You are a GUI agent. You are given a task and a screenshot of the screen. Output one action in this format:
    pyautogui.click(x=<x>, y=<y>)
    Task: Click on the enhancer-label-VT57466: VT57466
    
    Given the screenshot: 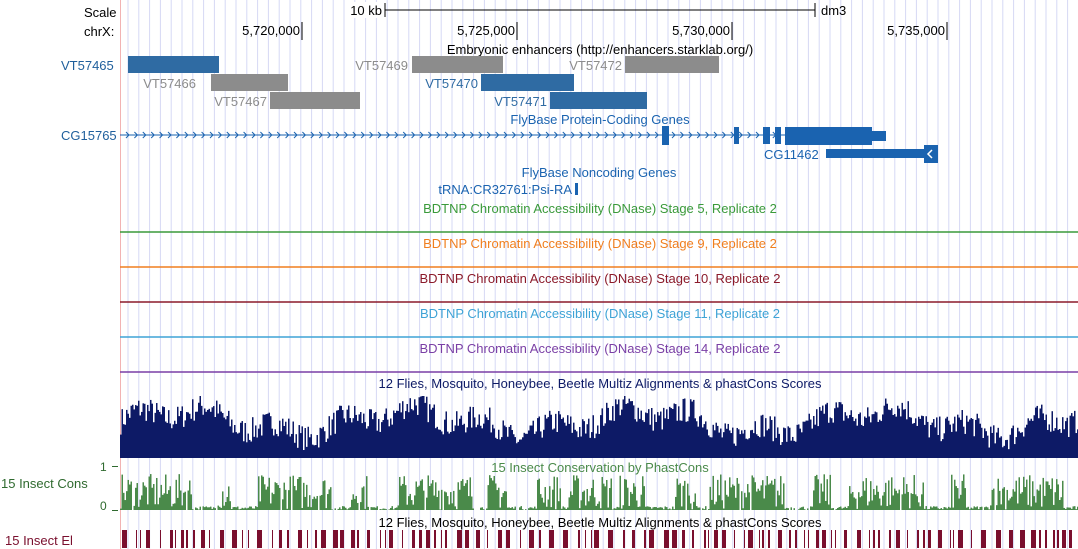 What is the action you would take?
    pyautogui.click(x=169, y=83)
    